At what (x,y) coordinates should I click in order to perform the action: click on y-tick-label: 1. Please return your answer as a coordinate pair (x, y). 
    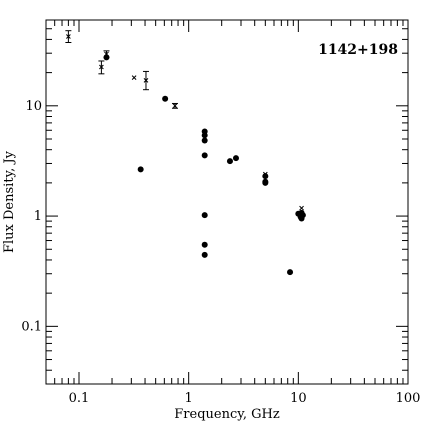
    Looking at the image, I should click on (38, 216).